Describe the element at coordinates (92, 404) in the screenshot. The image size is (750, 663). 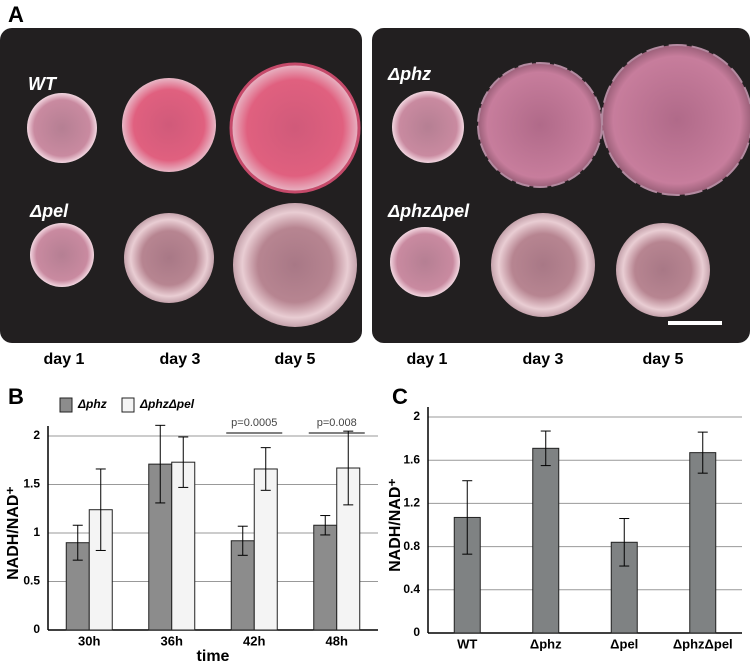
I see `legend-label: Δphz` at that location.